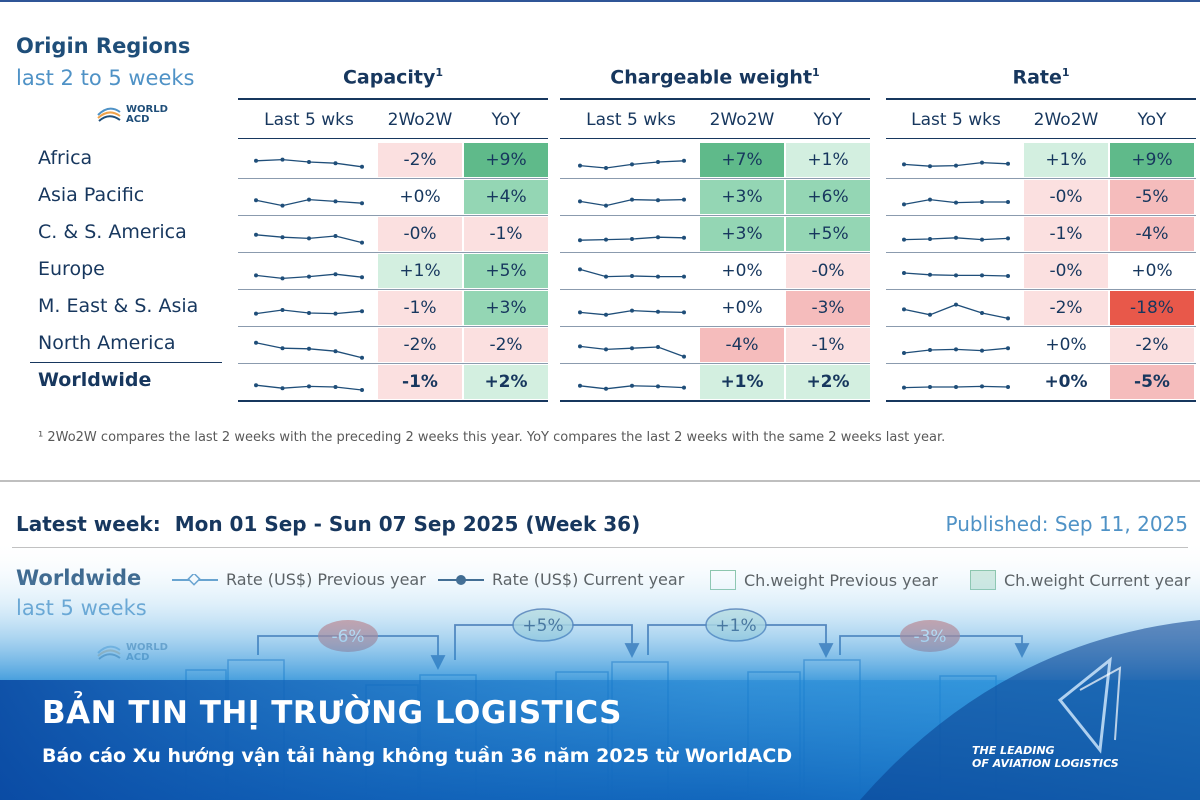  Describe the element at coordinates (506, 234) in the screenshot. I see `capacity-yoy-cell: -1%` at that location.